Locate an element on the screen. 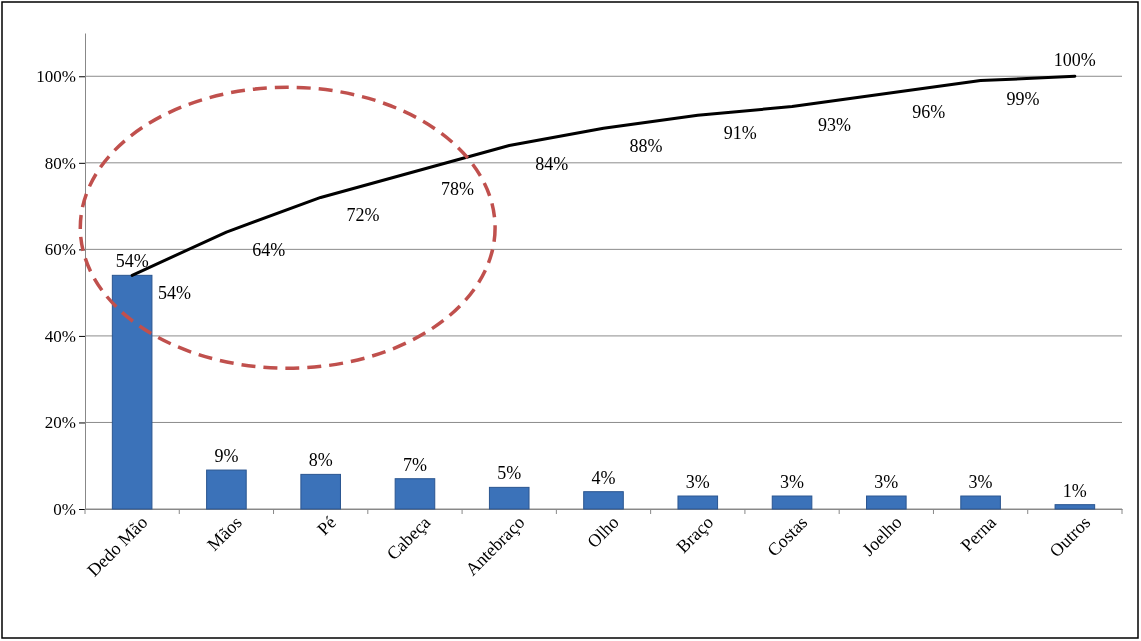  data-label: 91% is located at coordinates (740, 133).